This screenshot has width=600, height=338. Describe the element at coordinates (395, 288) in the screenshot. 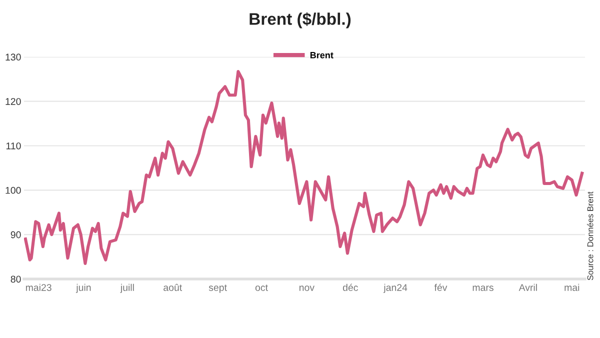

I see `x-tick-label: jan24` at that location.